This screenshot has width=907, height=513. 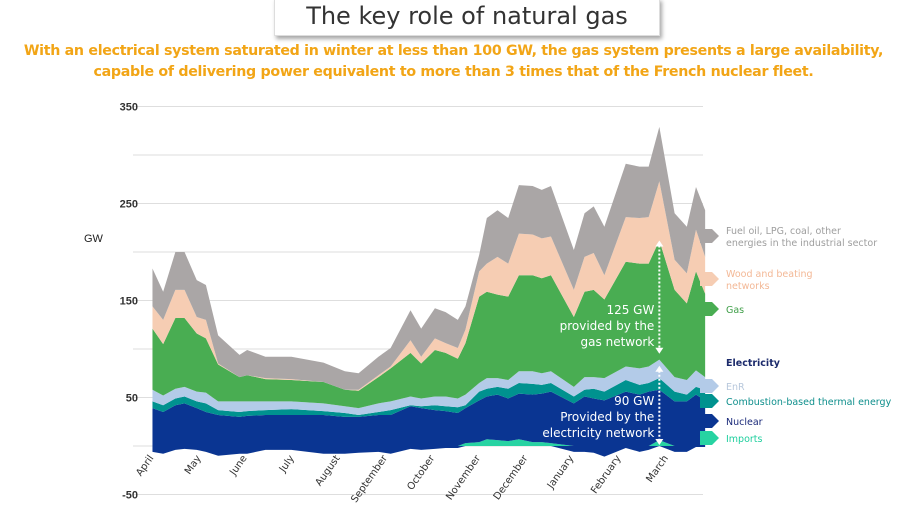 I want to click on legend-label: Wood and beating, so click(x=769, y=274).